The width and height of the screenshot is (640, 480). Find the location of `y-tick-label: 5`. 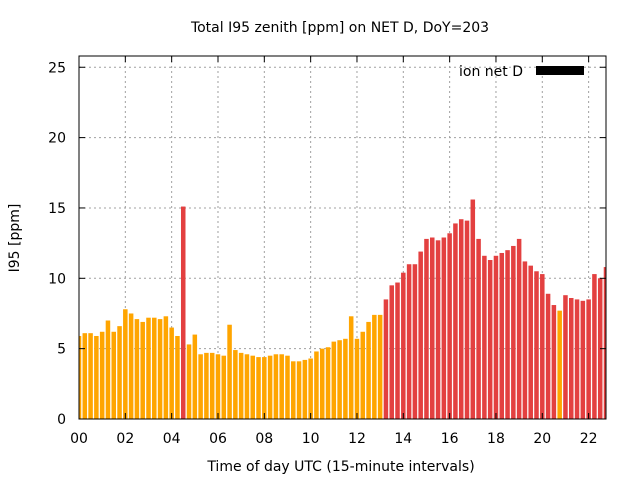

y-tick-label: 5 is located at coordinates (61, 350).